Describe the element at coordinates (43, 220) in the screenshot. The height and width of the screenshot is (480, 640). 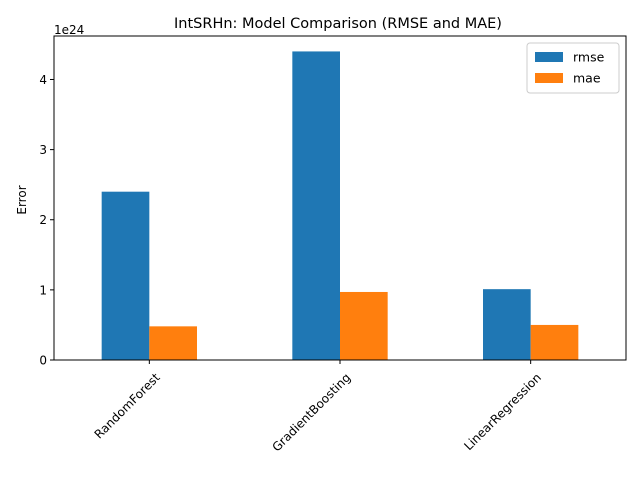
I see `y-tick-label: 2` at that location.